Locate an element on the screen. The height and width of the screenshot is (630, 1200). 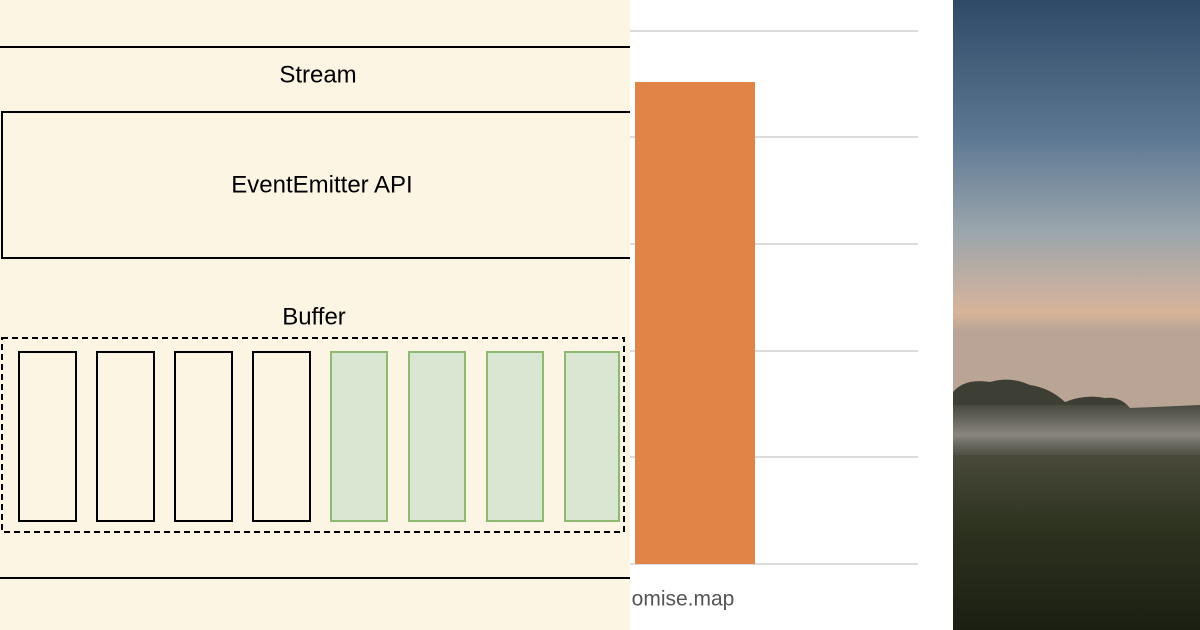
category-label: omise.map is located at coordinates (683, 599).